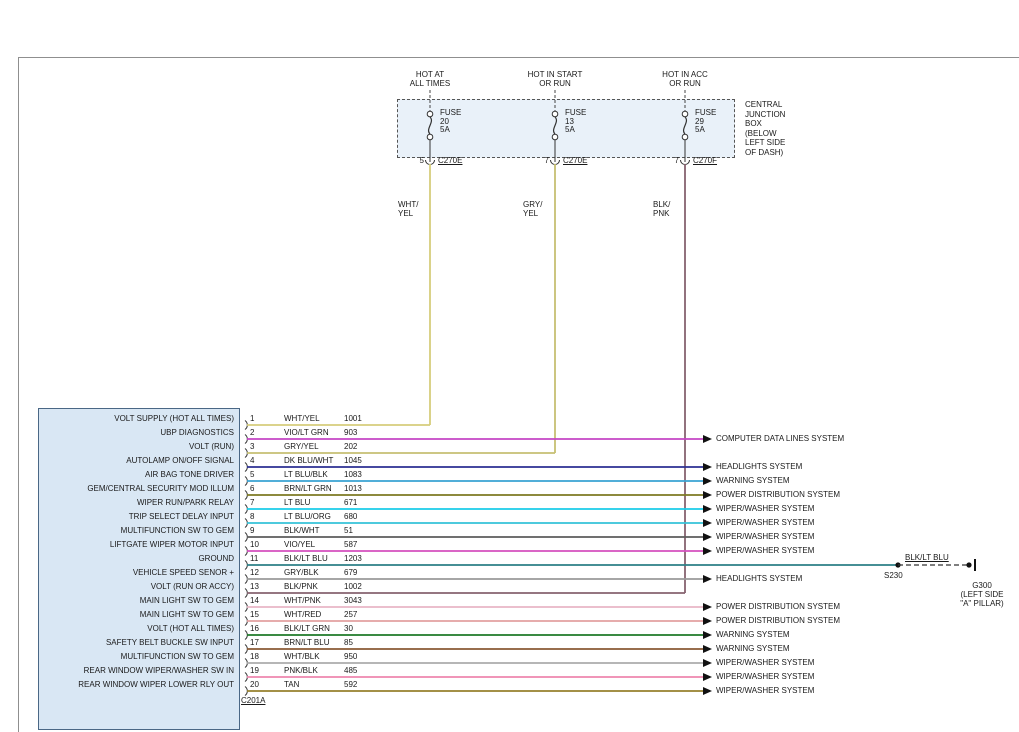 The width and height of the screenshot is (1019, 732). What do you see at coordinates (254, 572) in the screenshot?
I see `pin-number: 12` at bounding box center [254, 572].